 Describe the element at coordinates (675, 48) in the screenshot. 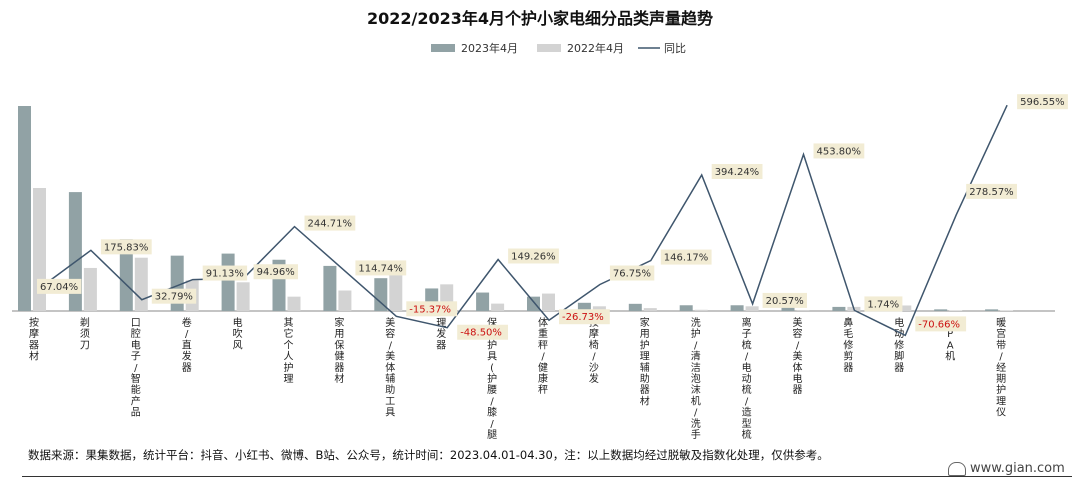

I see `legend-label-3: 同比` at that location.